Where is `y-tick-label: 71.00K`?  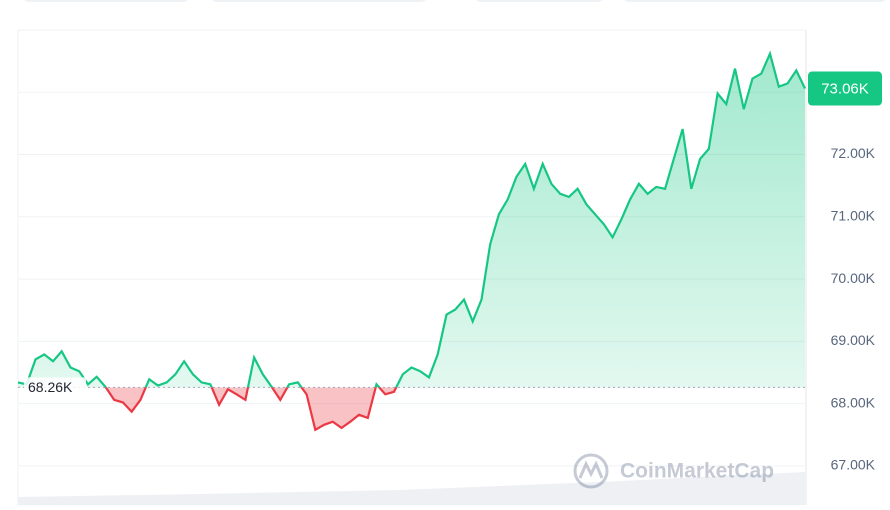
y-tick-label: 71.00K is located at coordinates (853, 216).